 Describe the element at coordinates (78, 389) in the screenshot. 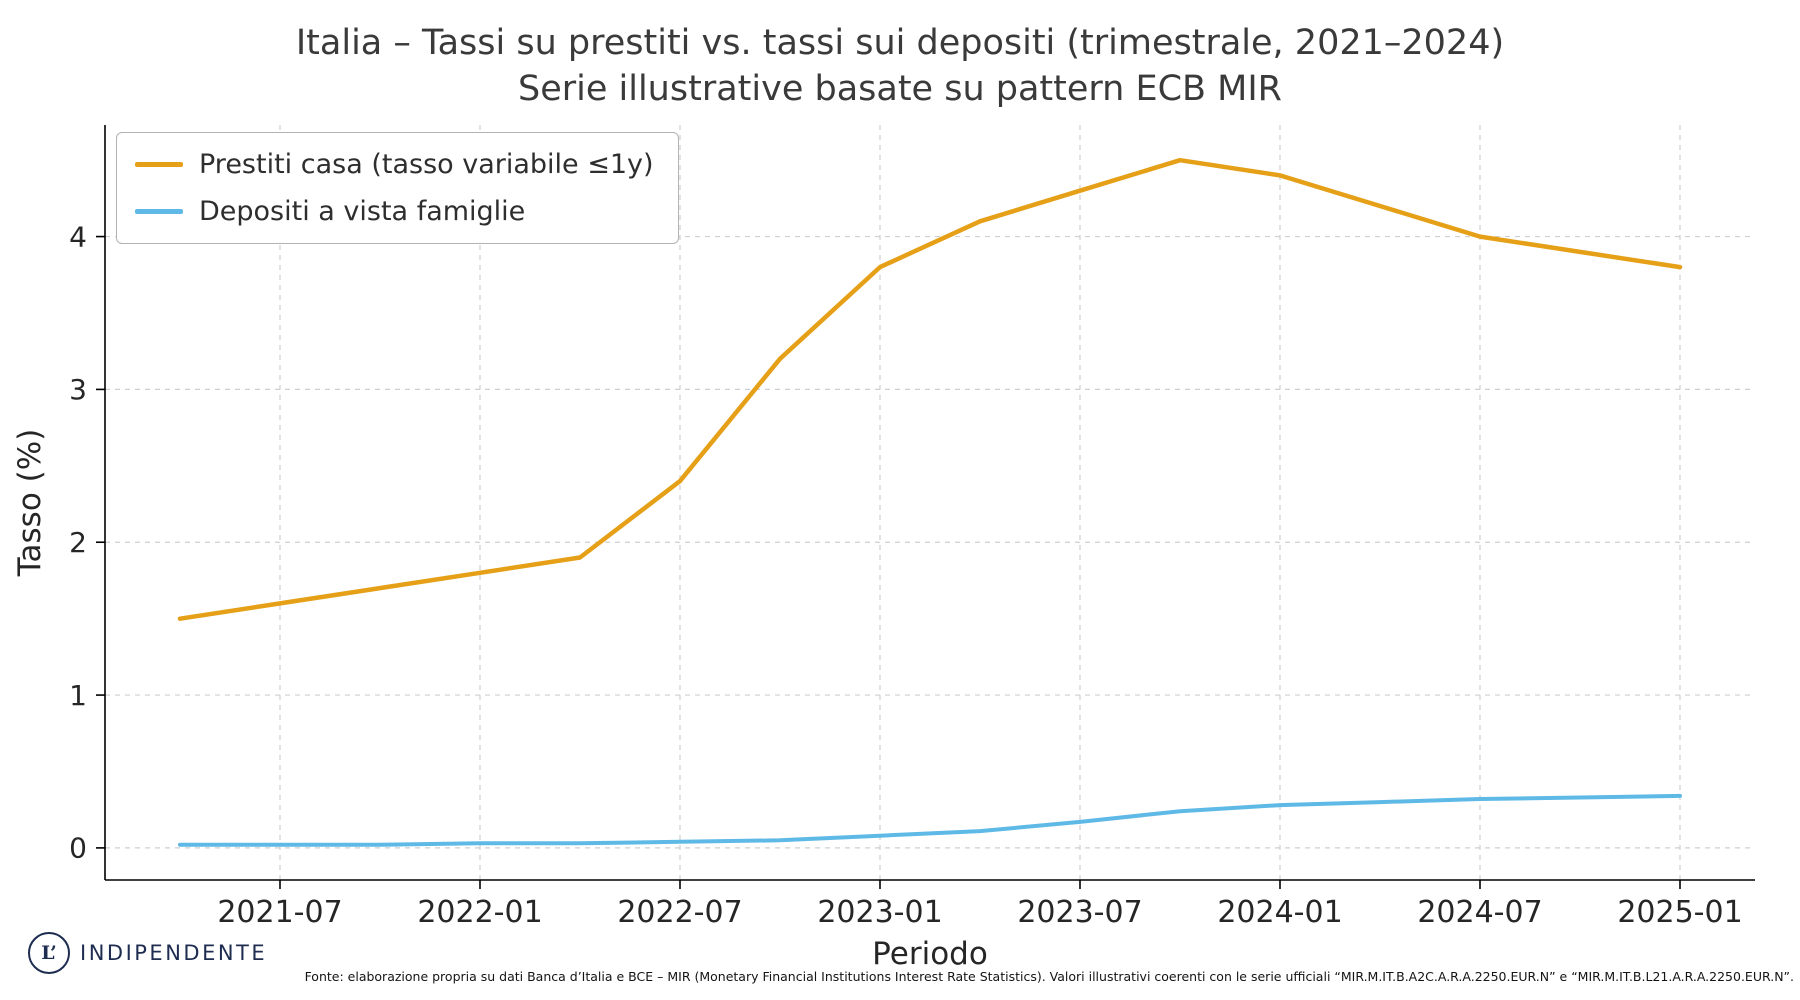

I see `y-tick-label: 3` at that location.